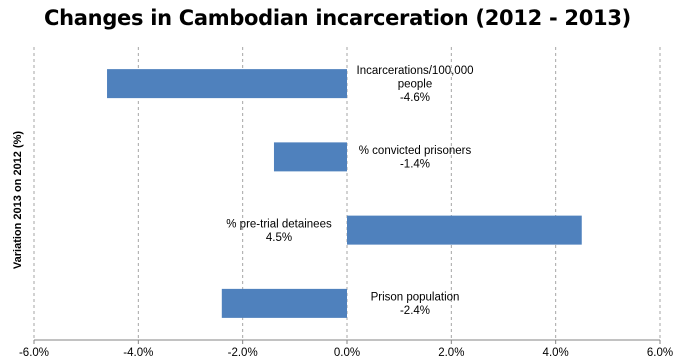 This screenshot has width=675, height=360. Describe the element at coordinates (415, 311) in the screenshot. I see `data-label: -2.4%` at that location.